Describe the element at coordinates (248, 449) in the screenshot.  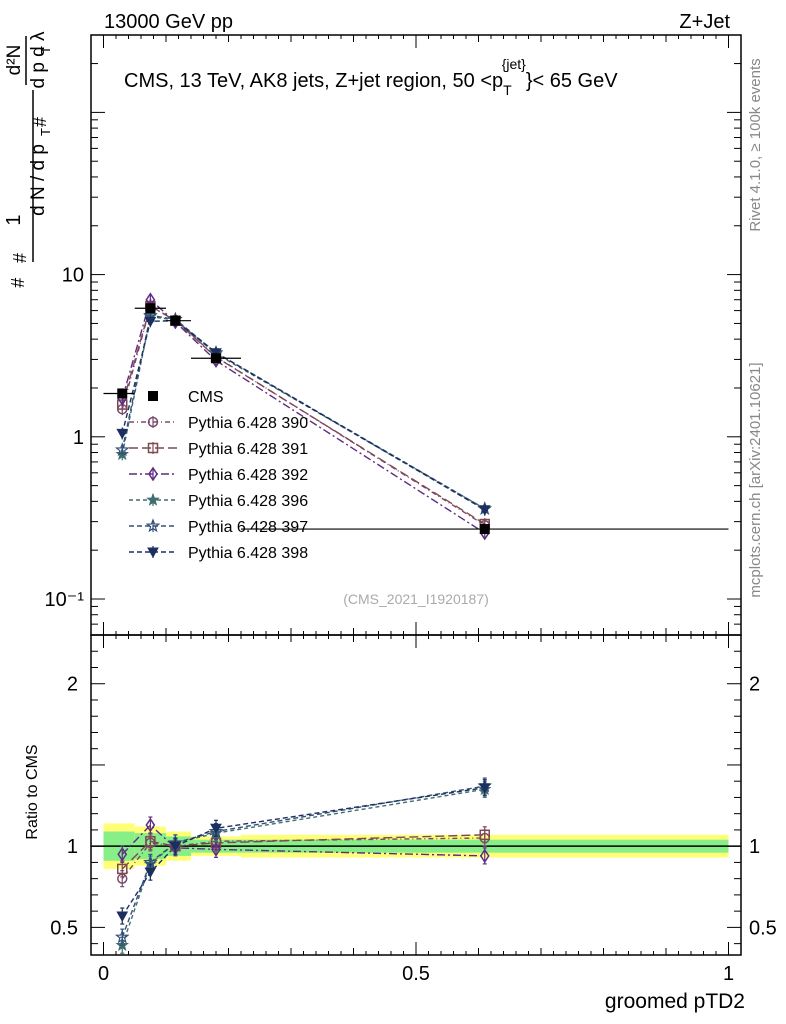
I see `legend-label: Pythia 6.428 391` at that location.